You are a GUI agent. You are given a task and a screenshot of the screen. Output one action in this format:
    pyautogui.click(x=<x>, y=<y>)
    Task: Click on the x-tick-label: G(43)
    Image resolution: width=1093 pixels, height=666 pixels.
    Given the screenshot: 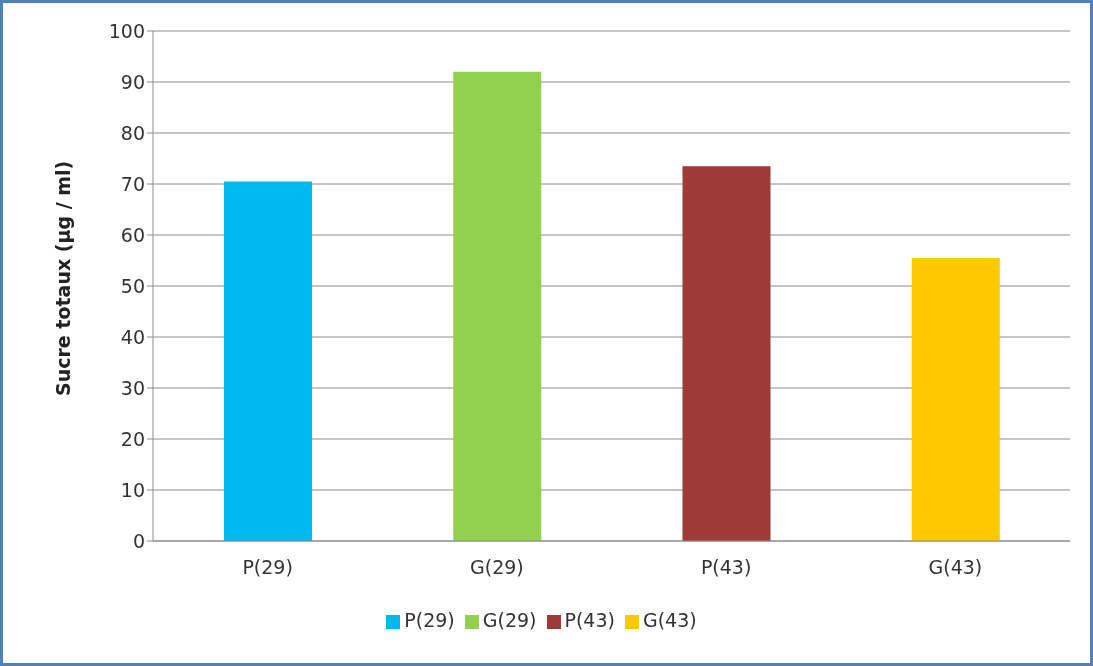 What is the action you would take?
    pyautogui.click(x=955, y=567)
    